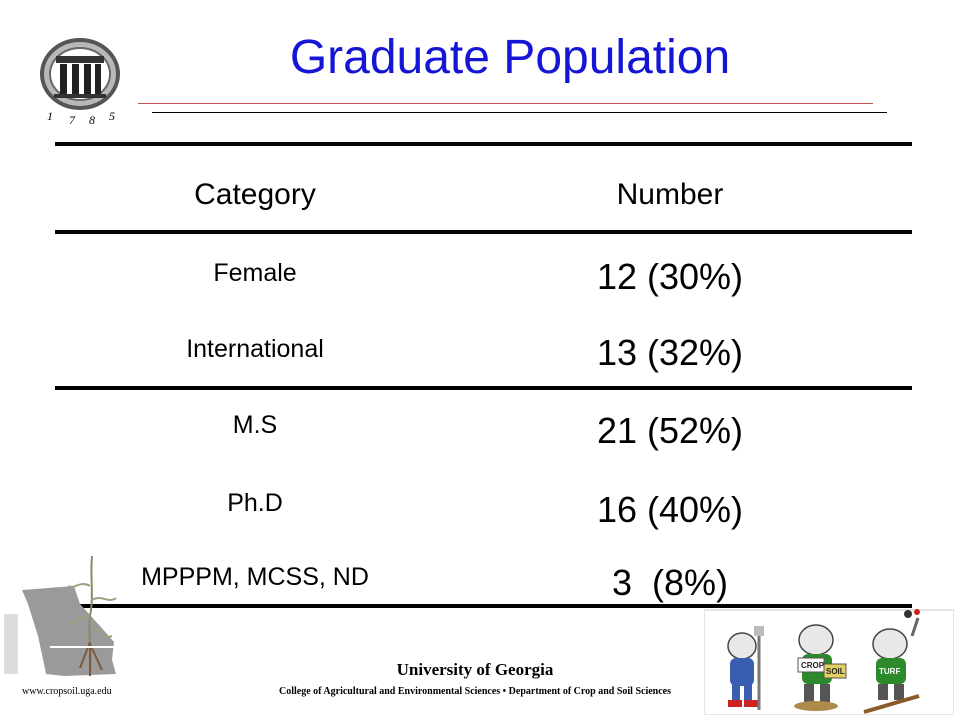  Describe the element at coordinates (670, 352) in the screenshot. I see `row-number: 13 (32%)` at that location.